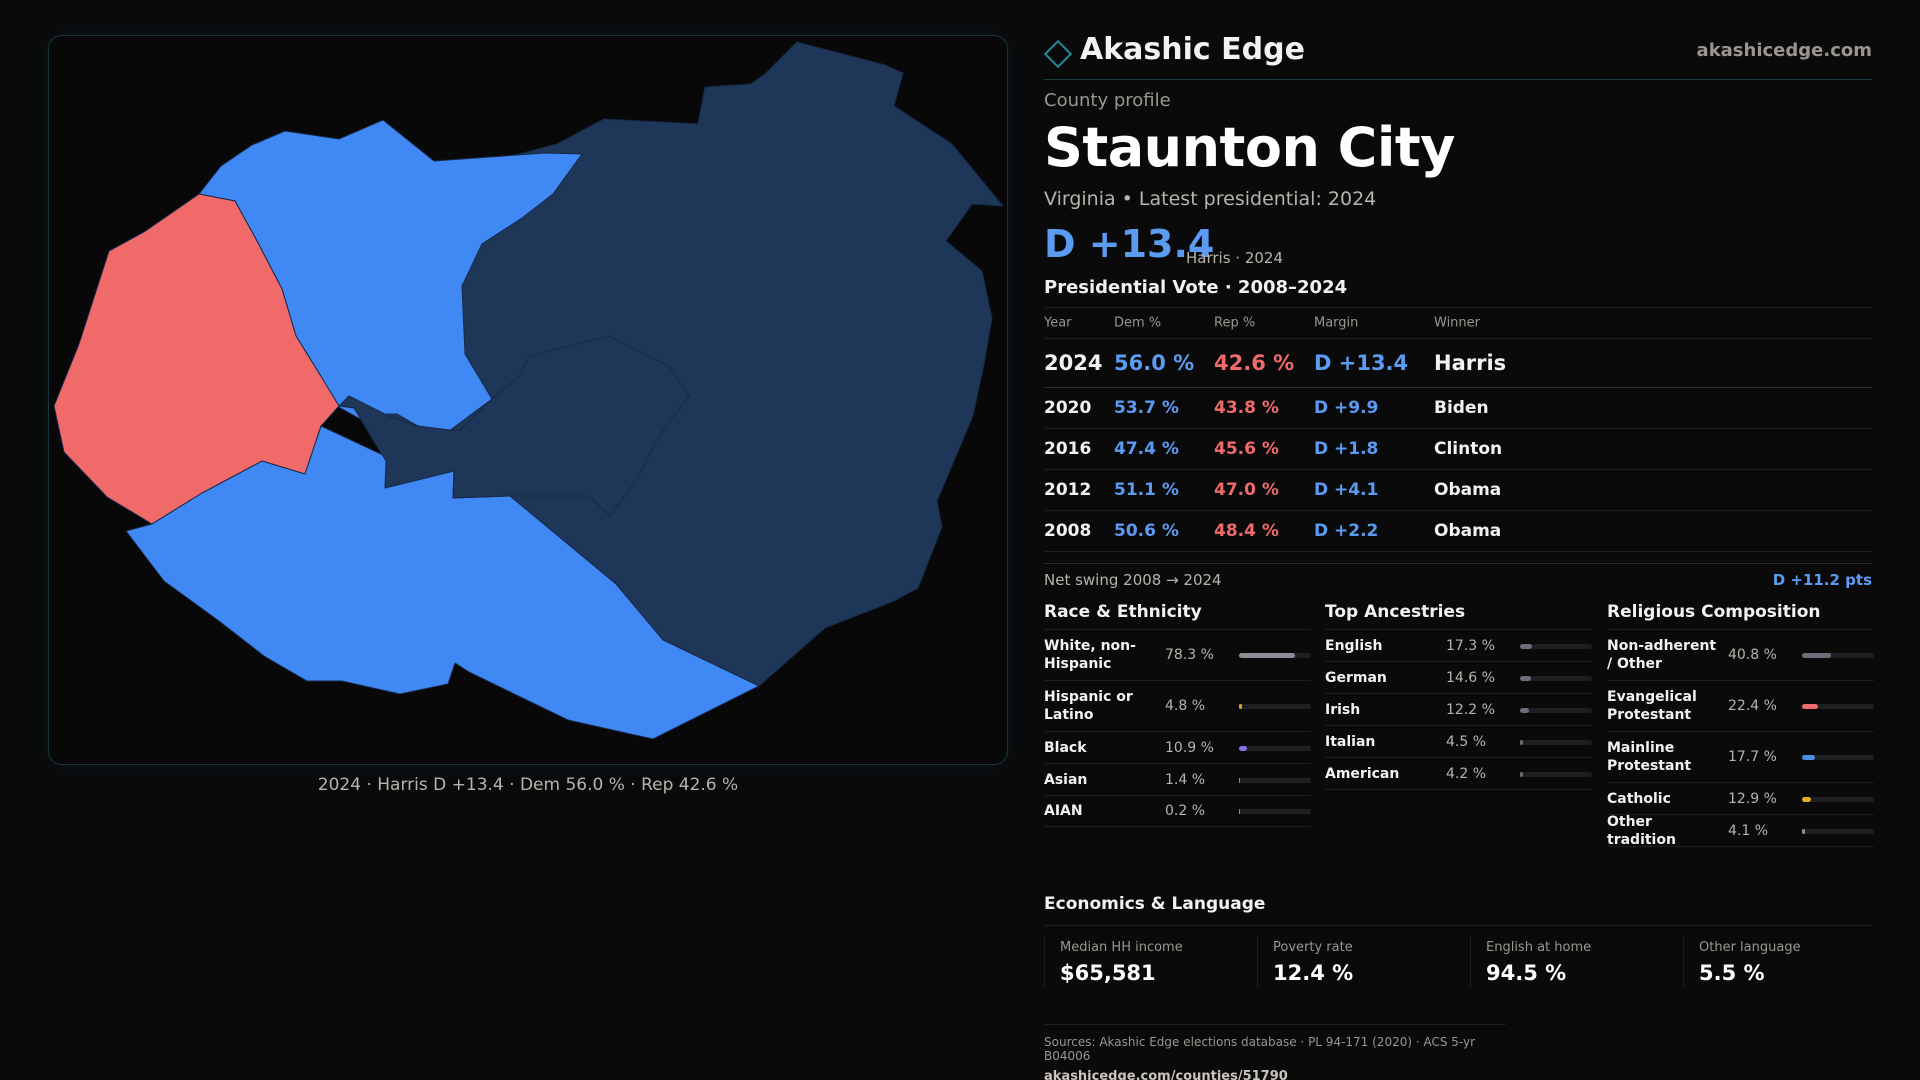  What do you see at coordinates (1576, 962) in the screenshot?
I see `stat-english-at-home: English at home 94.5 %` at bounding box center [1576, 962].